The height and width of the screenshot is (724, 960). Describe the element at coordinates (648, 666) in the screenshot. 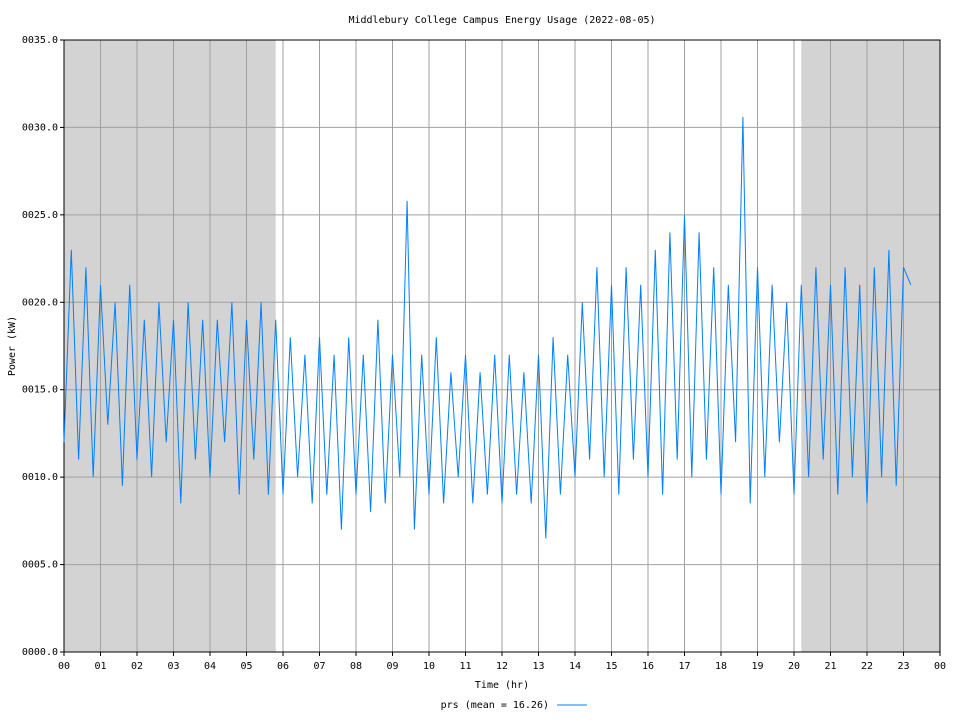

I see `x-tick-label: 16` at that location.